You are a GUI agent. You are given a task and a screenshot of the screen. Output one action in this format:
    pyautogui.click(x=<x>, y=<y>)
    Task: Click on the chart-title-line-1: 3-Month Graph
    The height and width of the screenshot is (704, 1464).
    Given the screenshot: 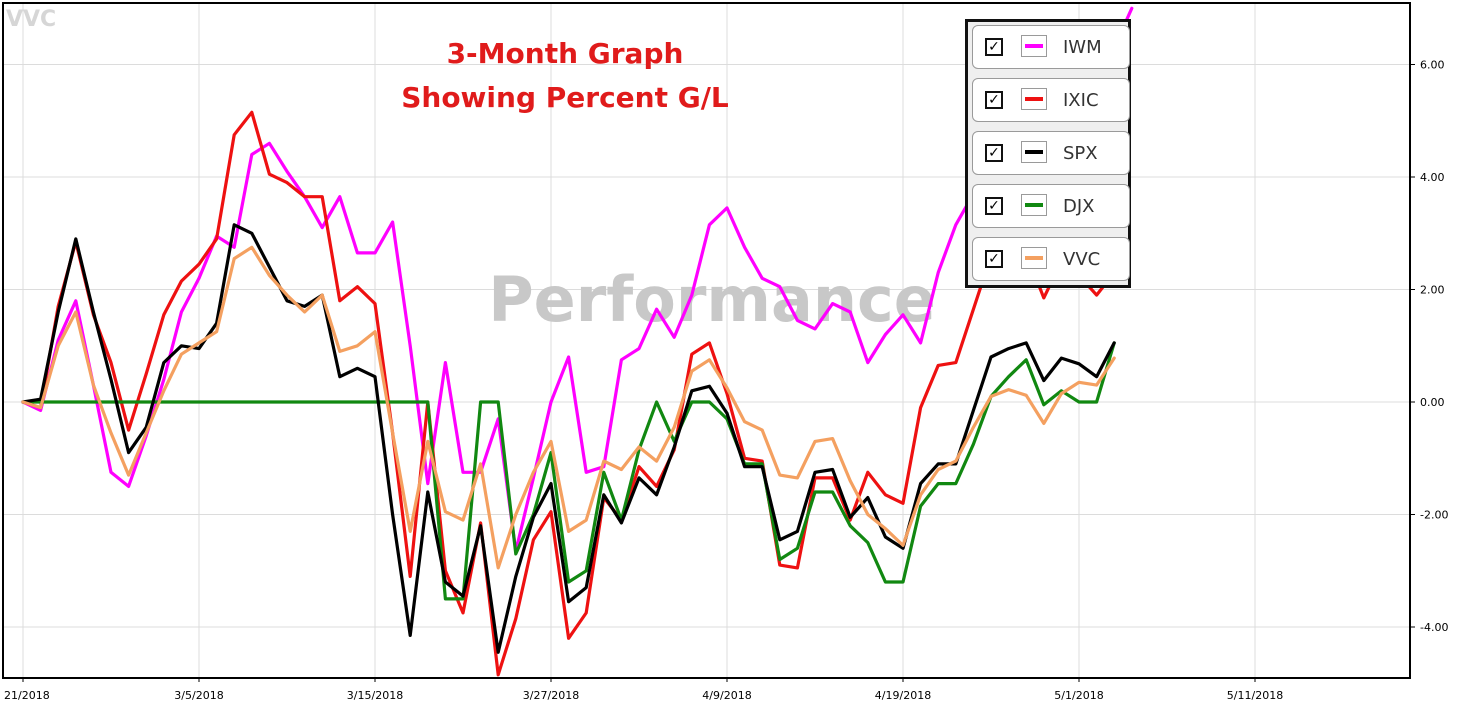 What is the action you would take?
    pyautogui.click(x=565, y=53)
    